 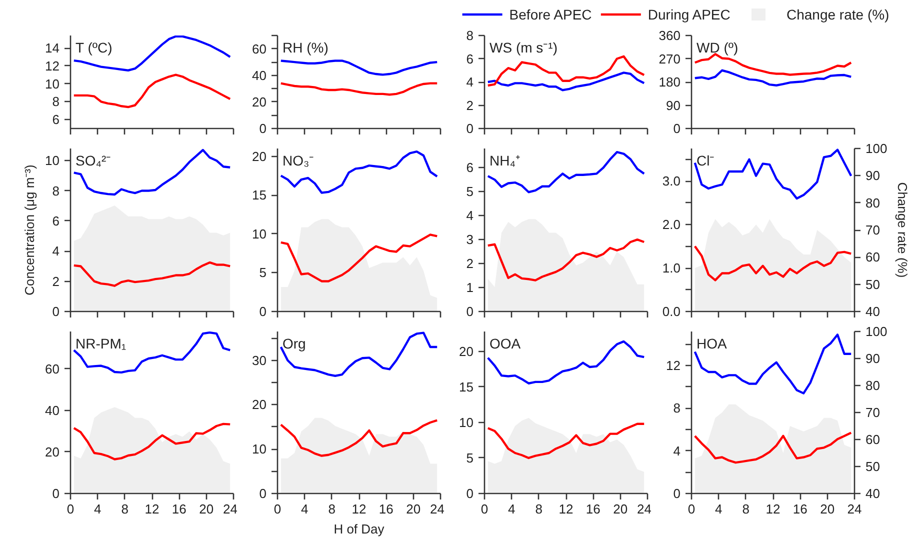 I want to click on y-tick-label: 180, so click(x=669, y=82).